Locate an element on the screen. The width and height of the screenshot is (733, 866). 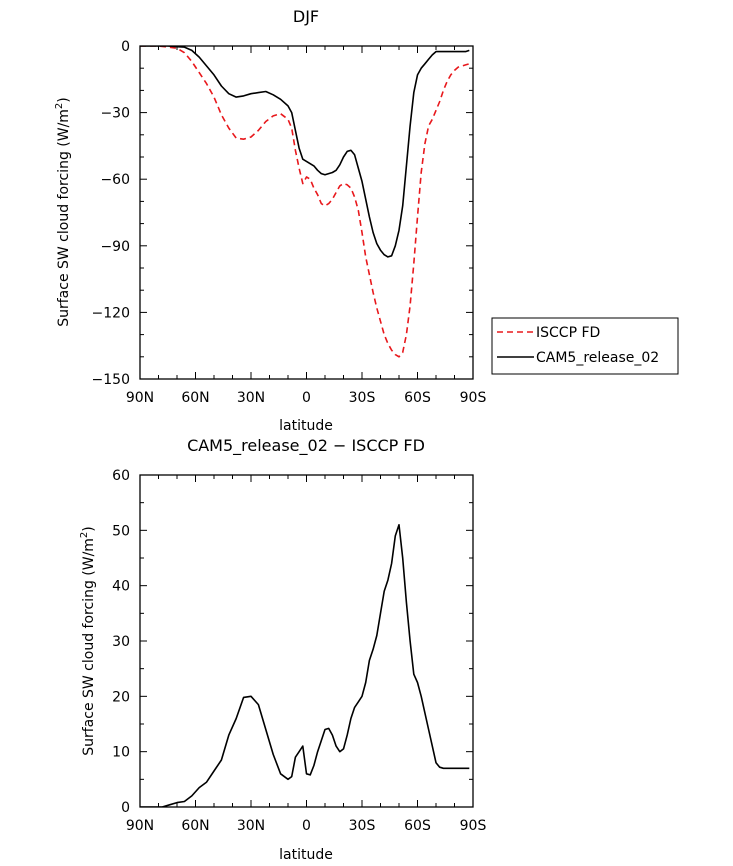
chart-top-yticklabels: 0 −30 −60 −90 −120 −150 is located at coordinates (111, 213).